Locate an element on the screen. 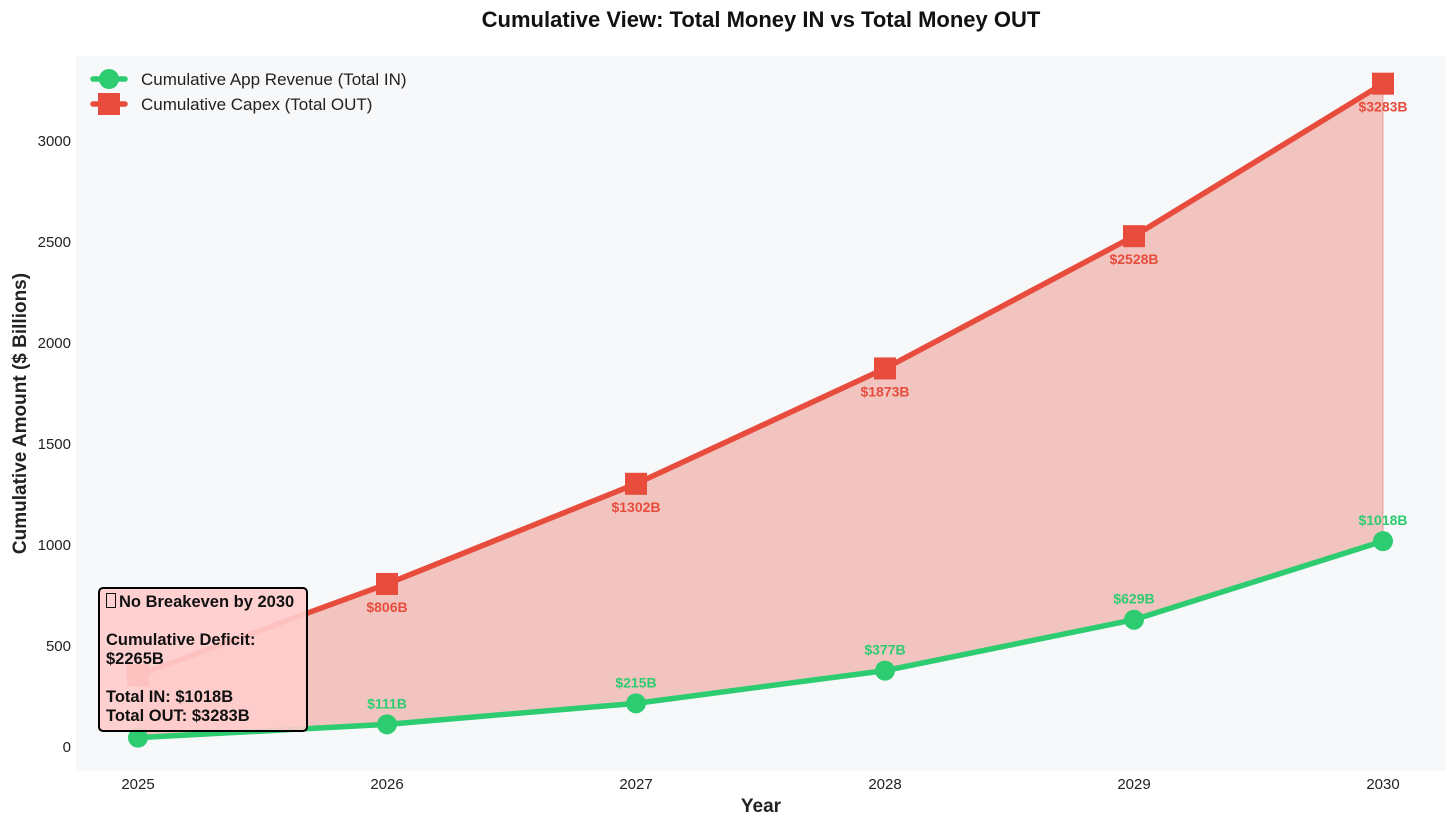  annotation-deficit-value: $2265B is located at coordinates (135, 659).